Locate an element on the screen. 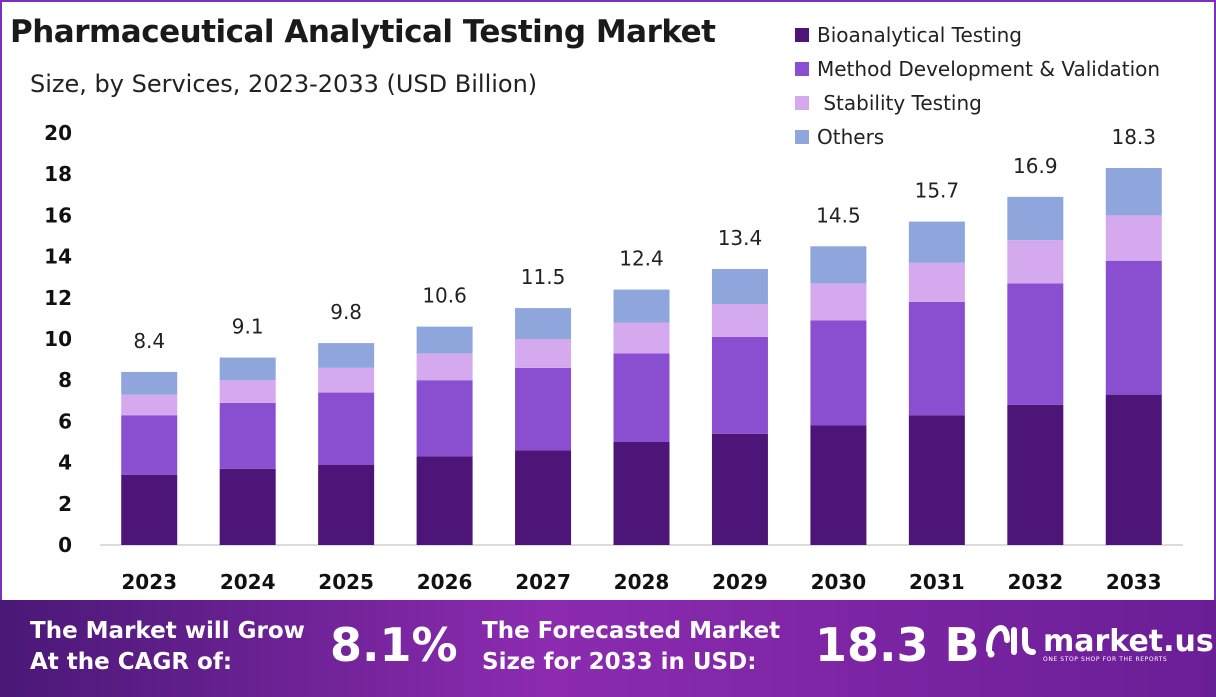  legend-item-bioanalytical: Bioanalytical Testing is located at coordinates (977, 35).